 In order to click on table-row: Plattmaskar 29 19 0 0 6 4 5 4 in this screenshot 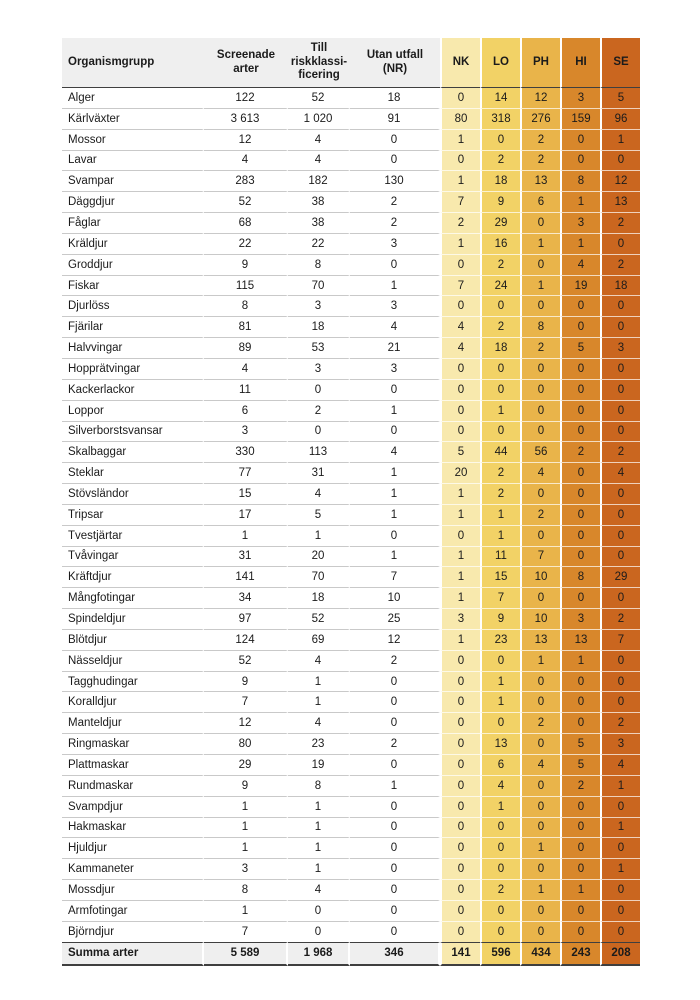, I will do `click(351, 765)`.